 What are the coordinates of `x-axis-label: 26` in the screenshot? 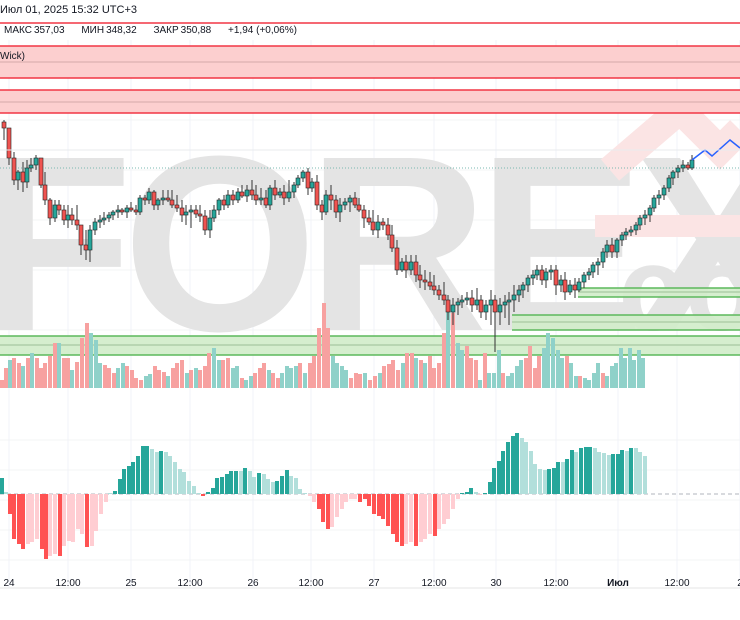 It's located at (253, 583).